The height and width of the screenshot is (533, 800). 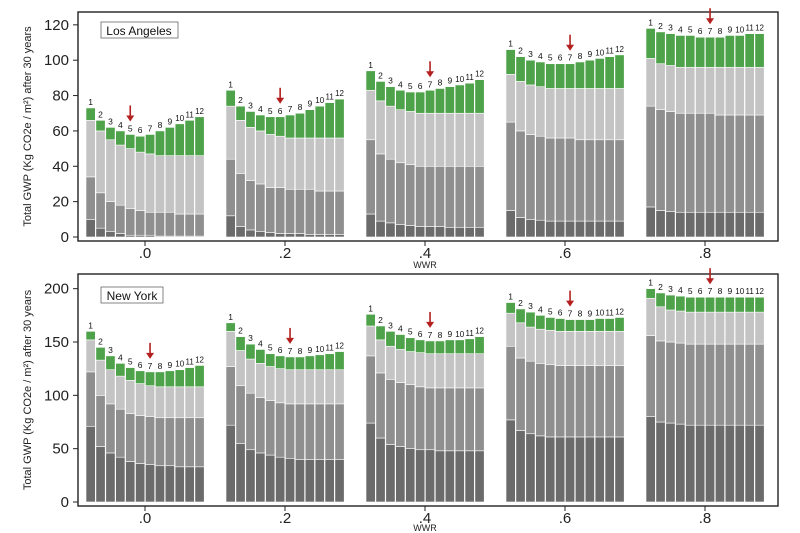 What do you see at coordinates (705, 385) in the screenshot?
I see `bar-group-4: 1 2 3 4 5 6 7 8 9 10 11 12` at bounding box center [705, 385].